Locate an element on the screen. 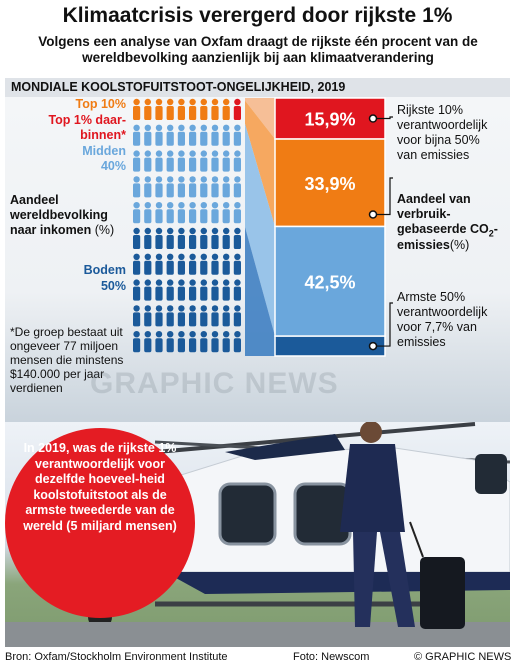 The height and width of the screenshot is (669, 515). page-title: Klimaatcrisis verergerd door rijkste 1% is located at coordinates (257, 15).